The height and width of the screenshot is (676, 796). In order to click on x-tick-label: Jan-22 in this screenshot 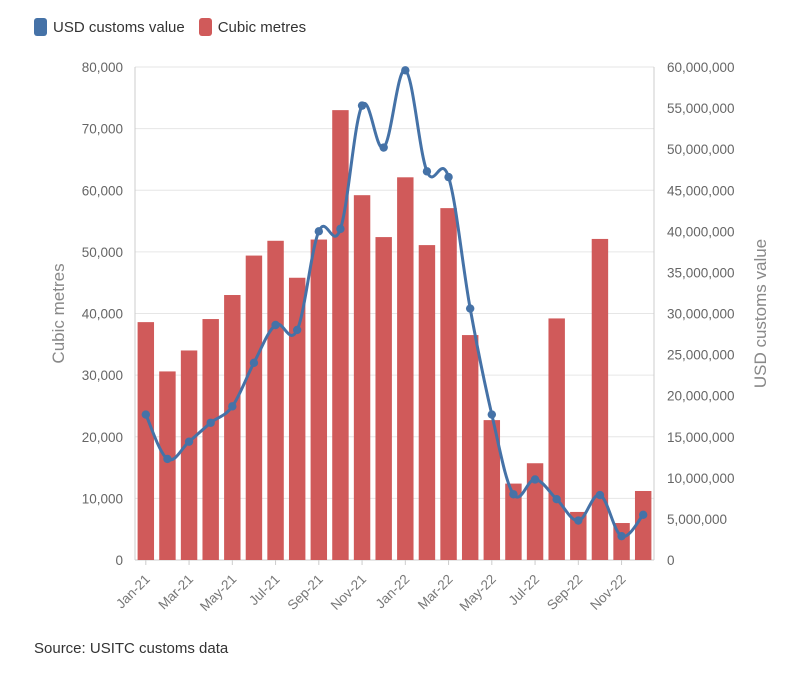, I will do `click(393, 592)`.